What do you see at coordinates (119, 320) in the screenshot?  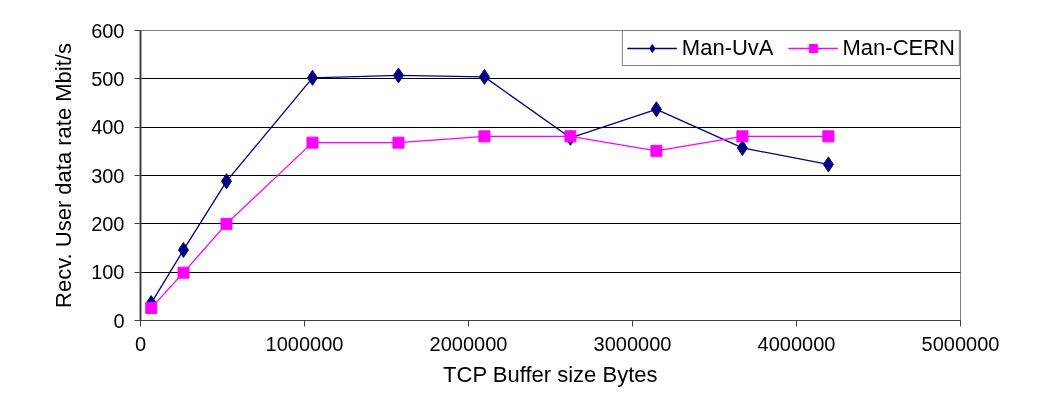 I see `y-tick-label: 0` at bounding box center [119, 320].